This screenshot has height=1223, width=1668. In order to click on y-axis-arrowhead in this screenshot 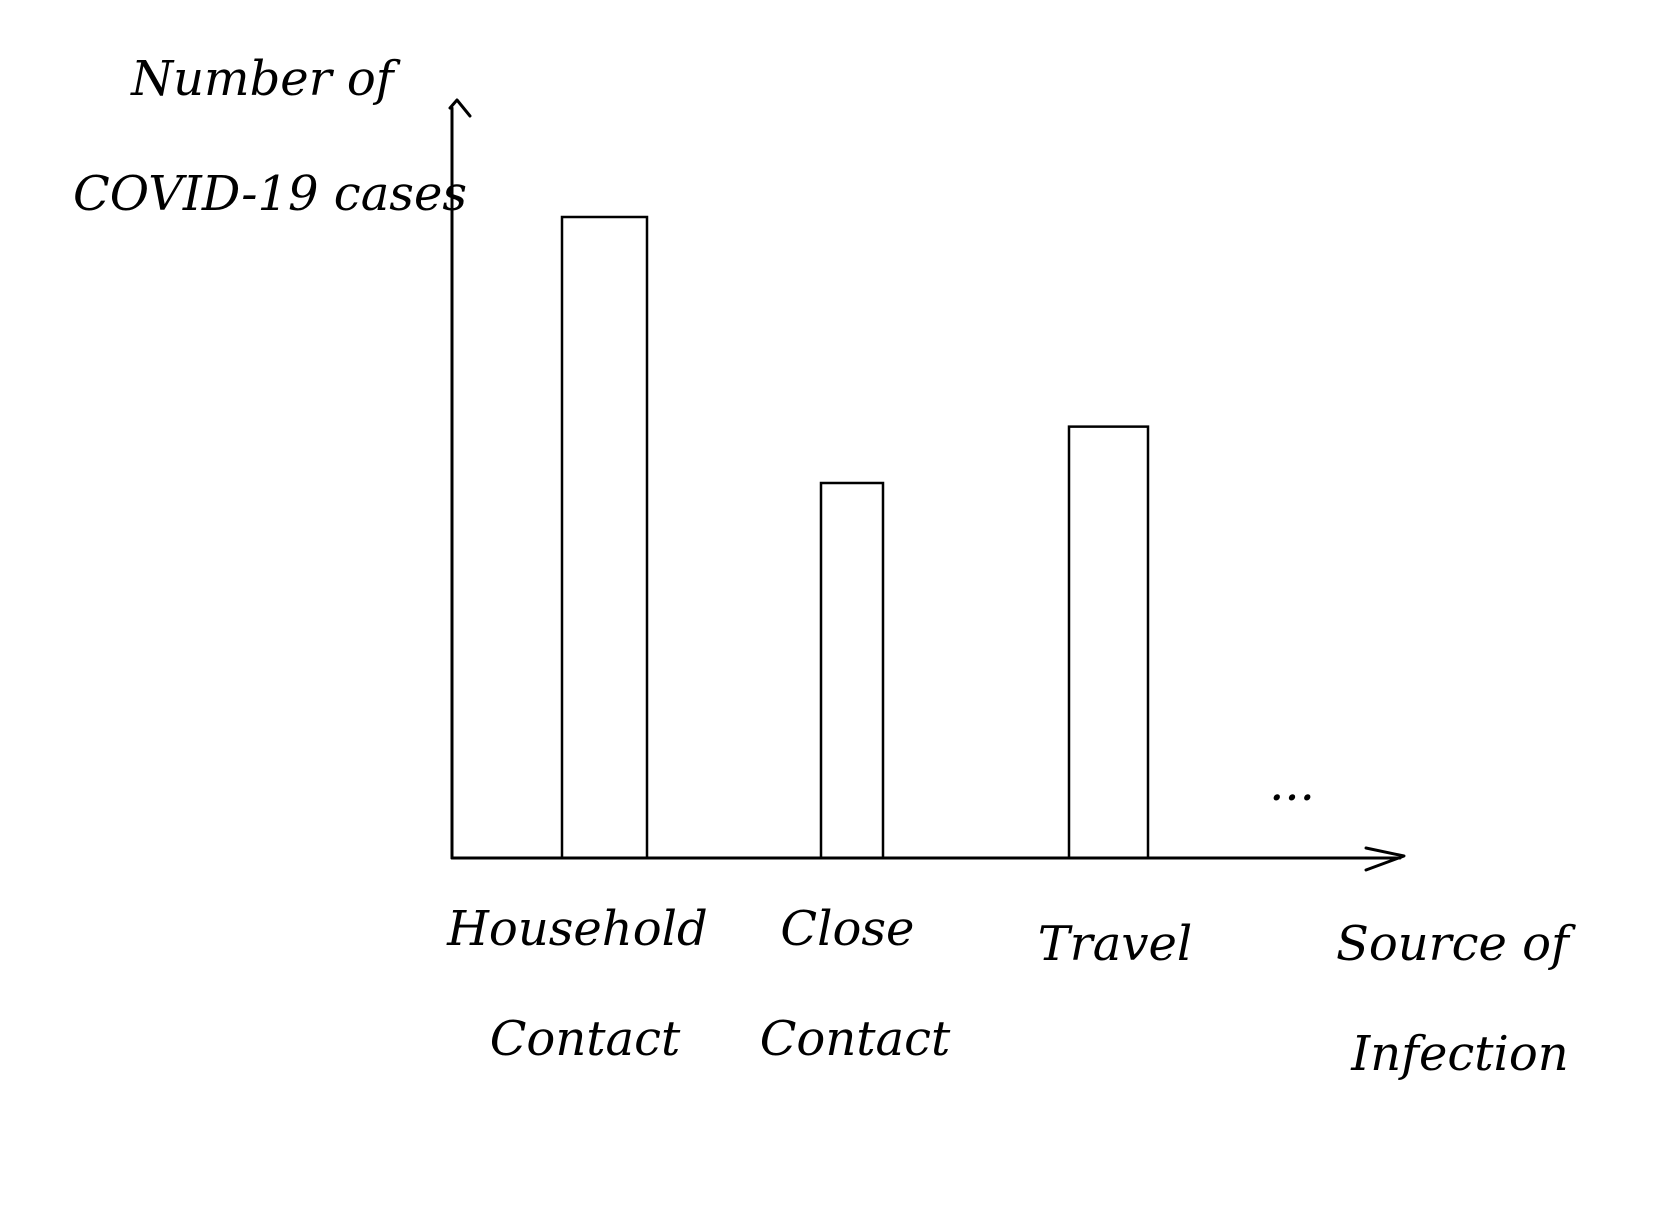, I will do `click(460, 108)`.